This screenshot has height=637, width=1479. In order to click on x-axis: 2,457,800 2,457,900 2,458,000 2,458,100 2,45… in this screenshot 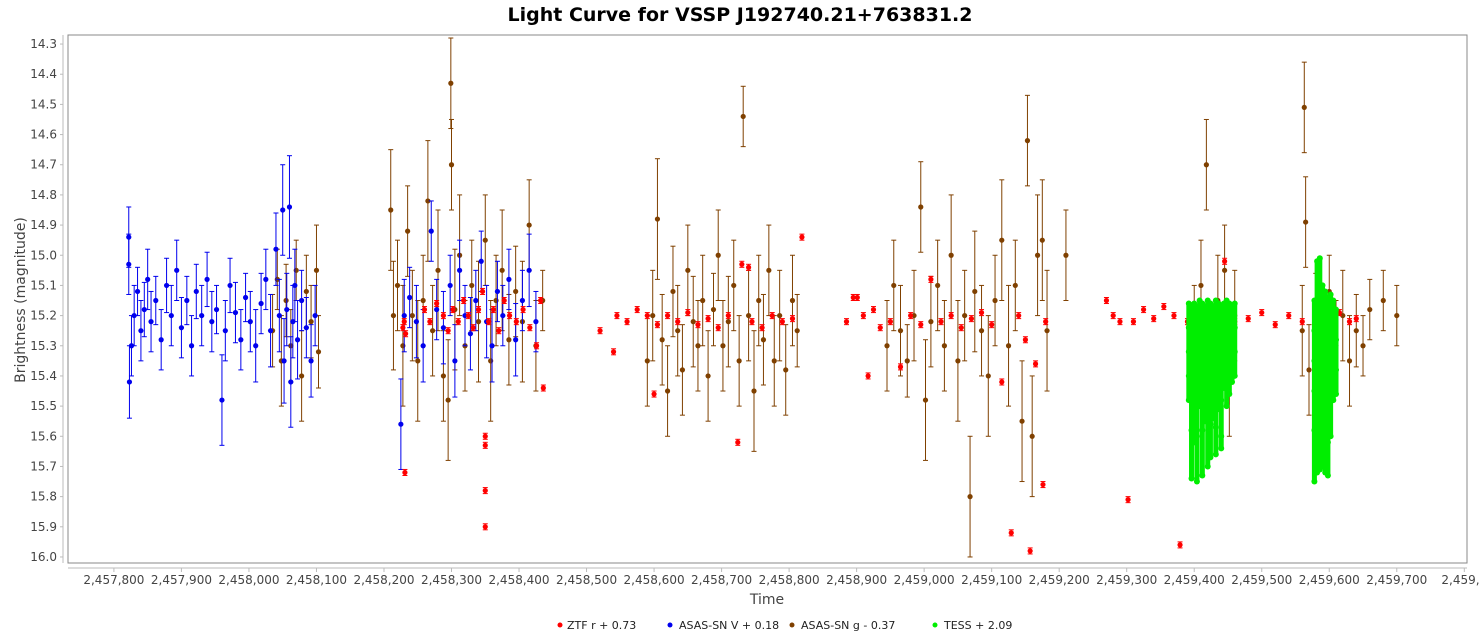, I will do `click(773, 577)`.